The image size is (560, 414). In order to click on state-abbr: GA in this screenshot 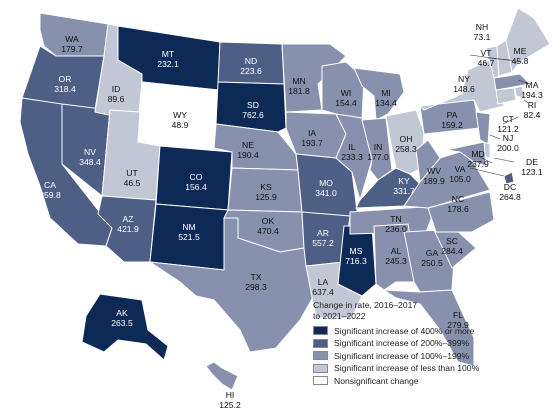, I will do `click(432, 253)`.